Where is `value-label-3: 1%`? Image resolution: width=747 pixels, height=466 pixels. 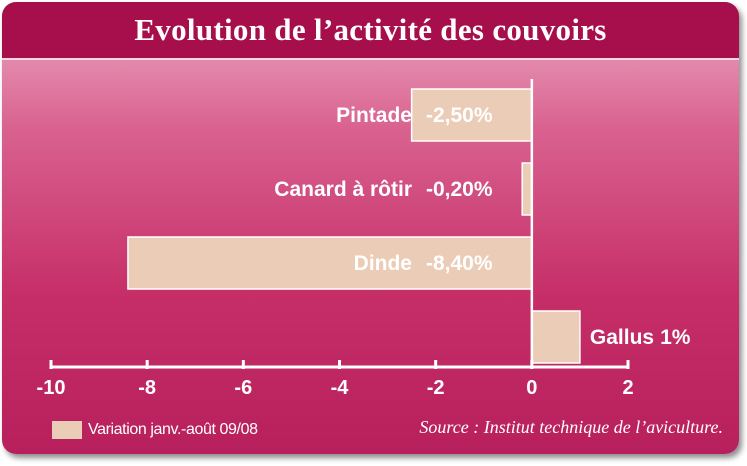
value-label-3: 1% is located at coordinates (675, 337).